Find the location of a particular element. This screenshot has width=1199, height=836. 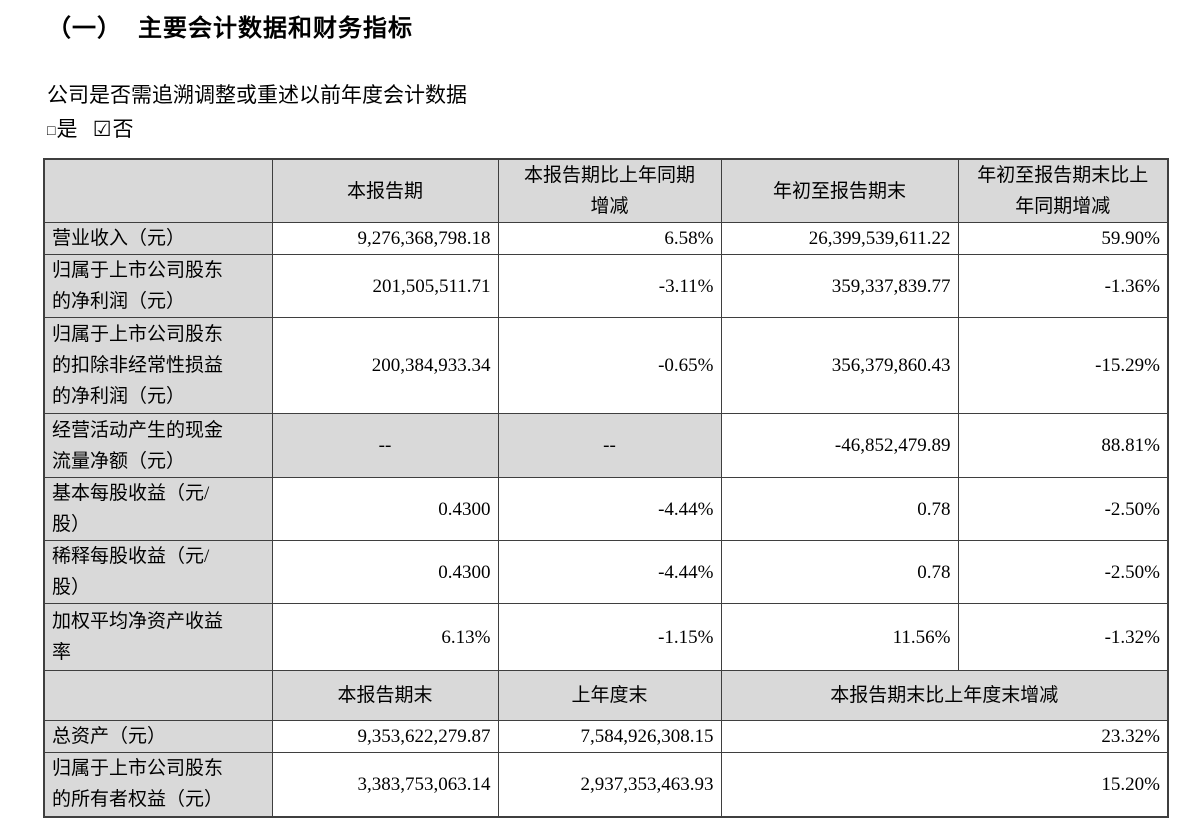

column-header-current-period: 本报告期 is located at coordinates (385, 190).